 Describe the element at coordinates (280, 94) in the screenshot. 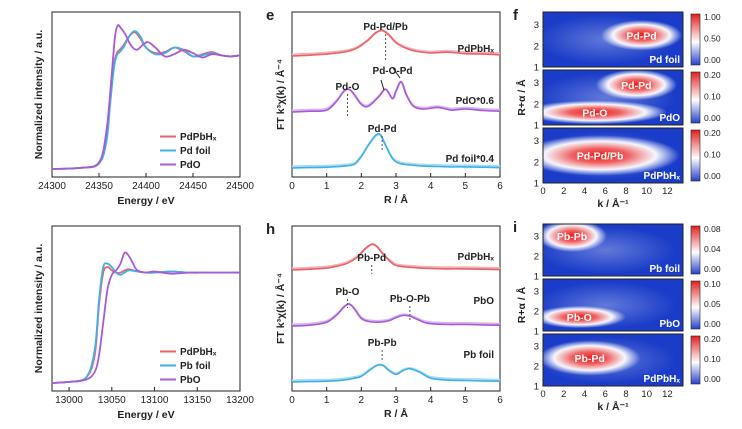

I see `y-axis-label: FT k³χ(k) / Å⁻⁴` at that location.